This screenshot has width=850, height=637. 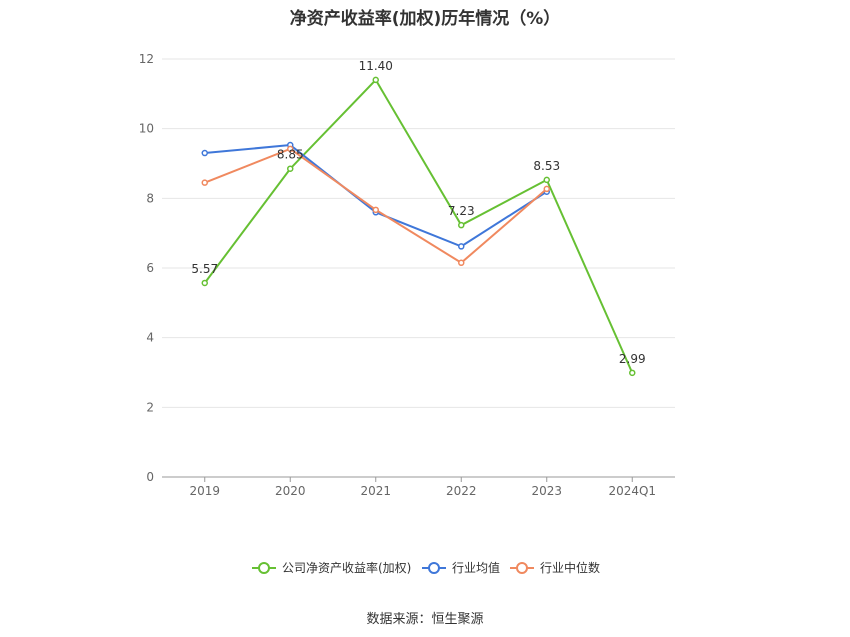 What do you see at coordinates (204, 491) in the screenshot?
I see `x-tick-label: 2019` at bounding box center [204, 491].